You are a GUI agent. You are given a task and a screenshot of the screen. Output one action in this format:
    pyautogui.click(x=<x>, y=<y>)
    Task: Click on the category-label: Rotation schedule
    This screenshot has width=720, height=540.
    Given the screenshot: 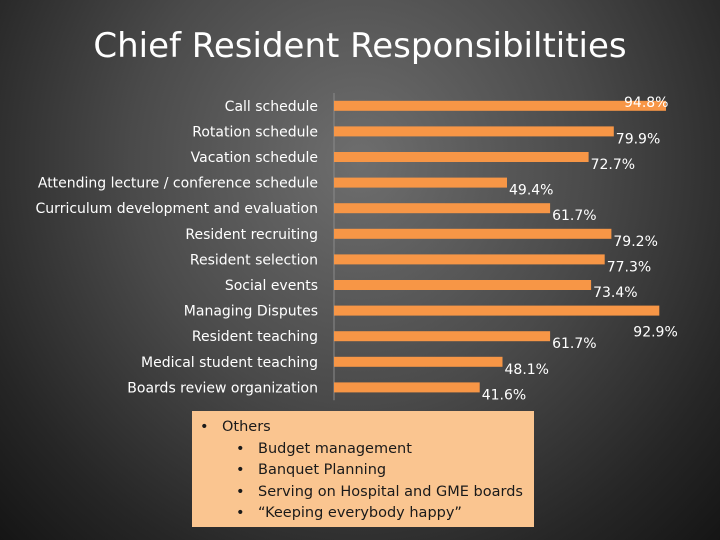 What is the action you would take?
    pyautogui.click(x=255, y=132)
    